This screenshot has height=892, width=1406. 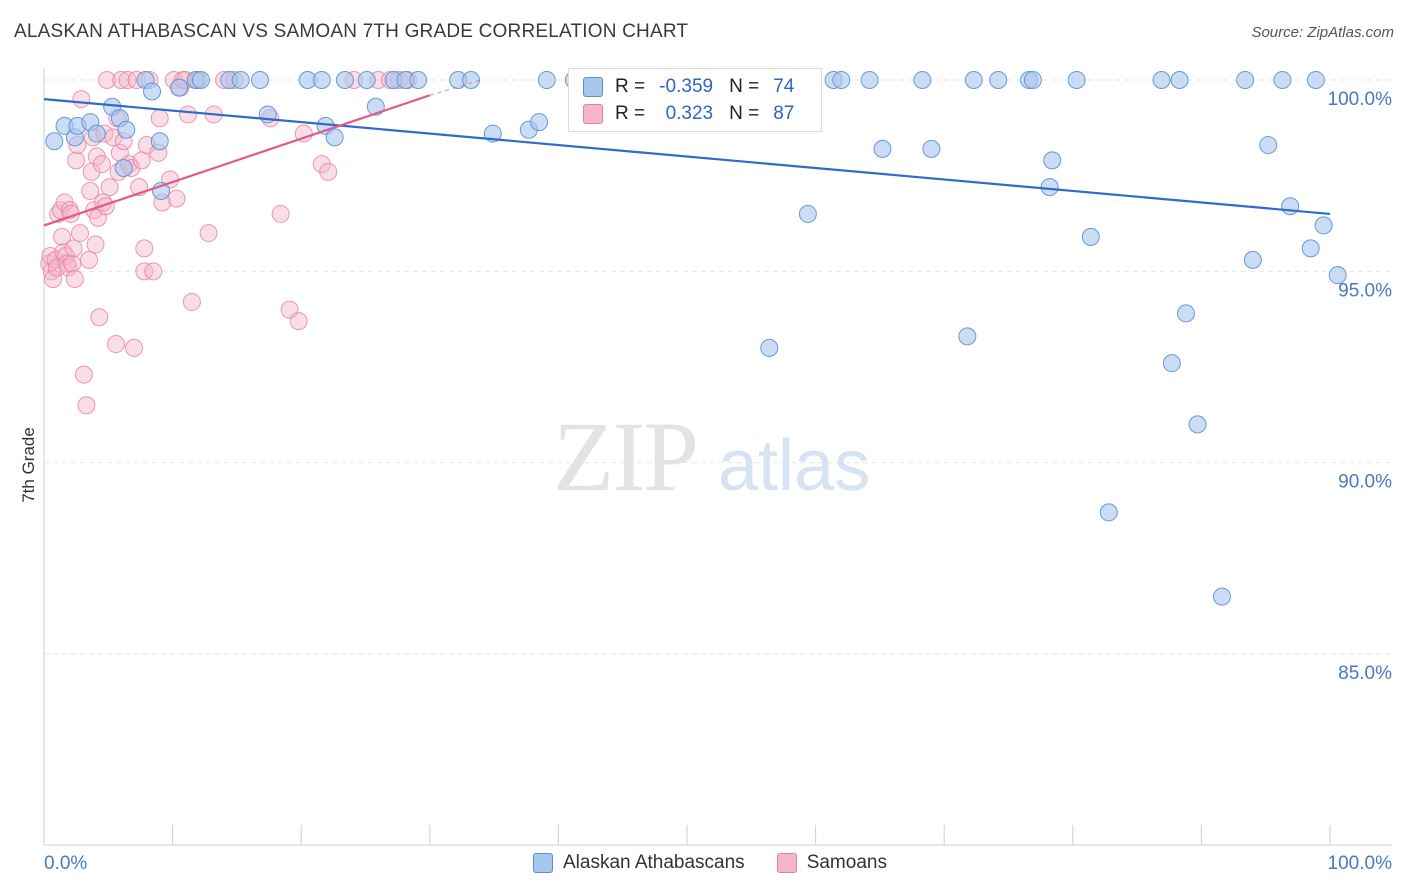 I want to click on chart-source: Source: ZipAtlas.com, so click(x=1322, y=32).